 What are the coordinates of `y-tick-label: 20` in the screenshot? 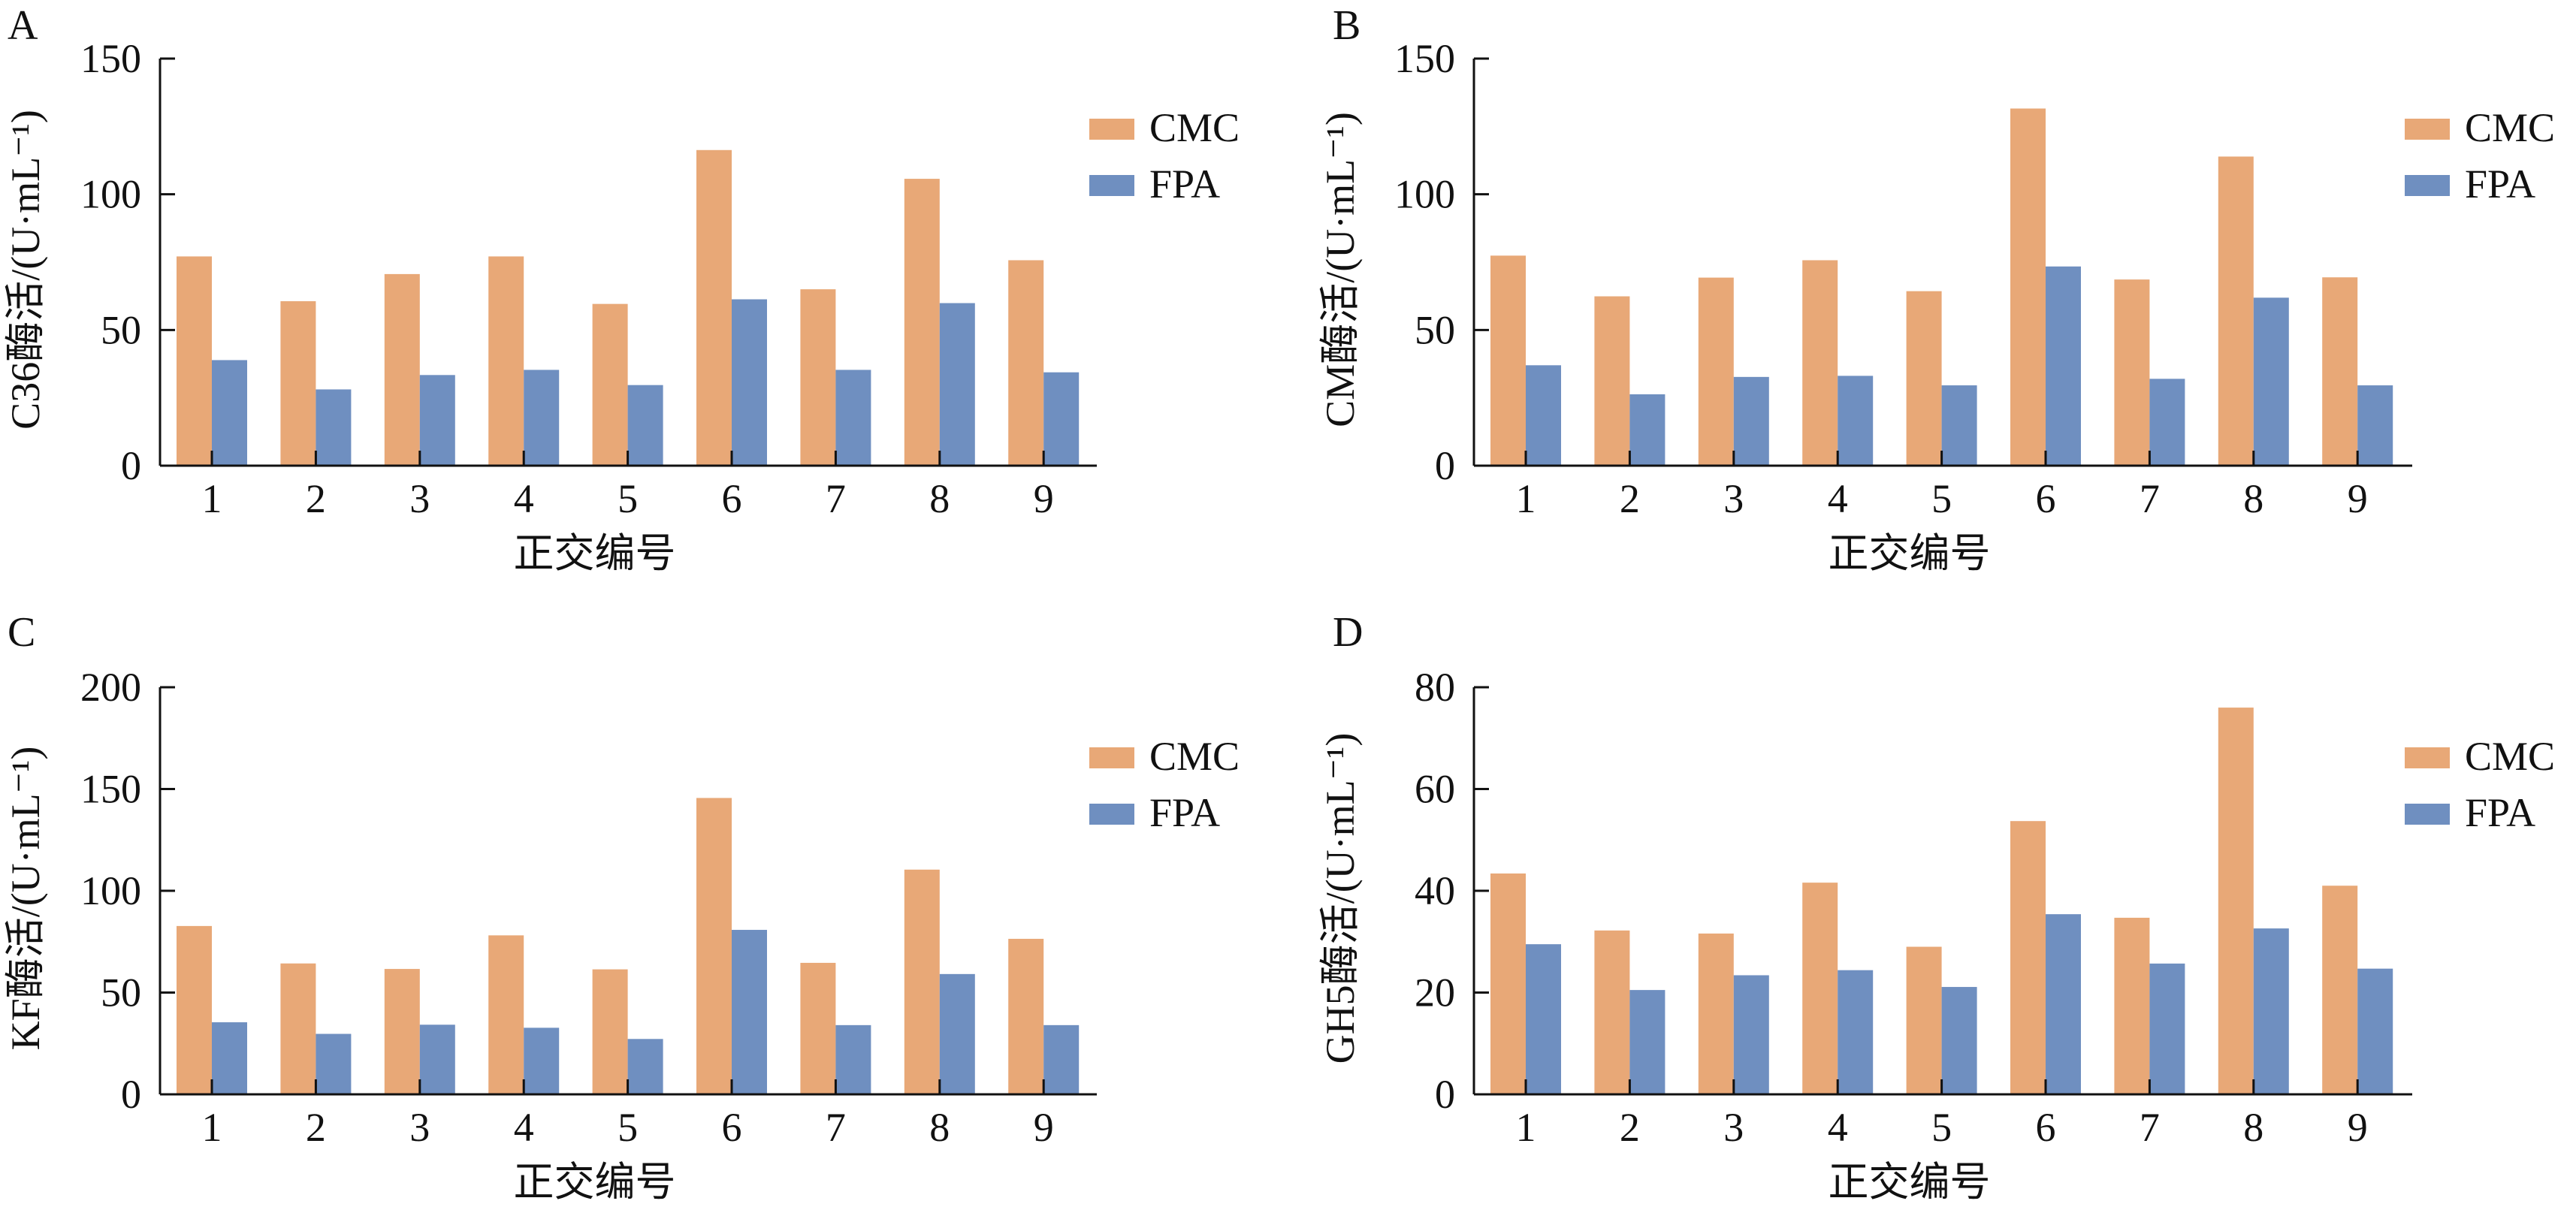 It's located at (1435, 992).